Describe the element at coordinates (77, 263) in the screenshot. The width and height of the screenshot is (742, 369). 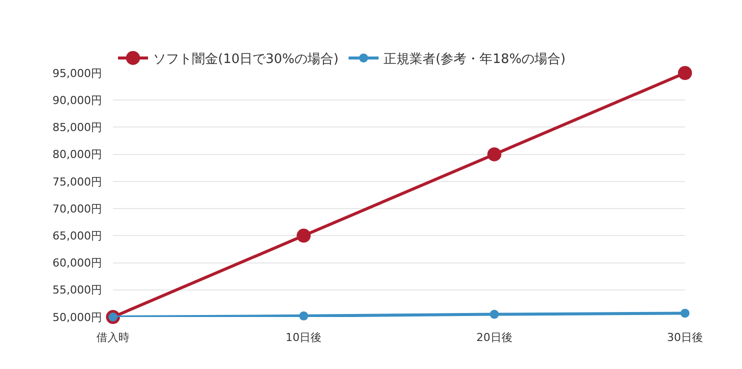
I see `y-tick-label: 60,000円` at that location.